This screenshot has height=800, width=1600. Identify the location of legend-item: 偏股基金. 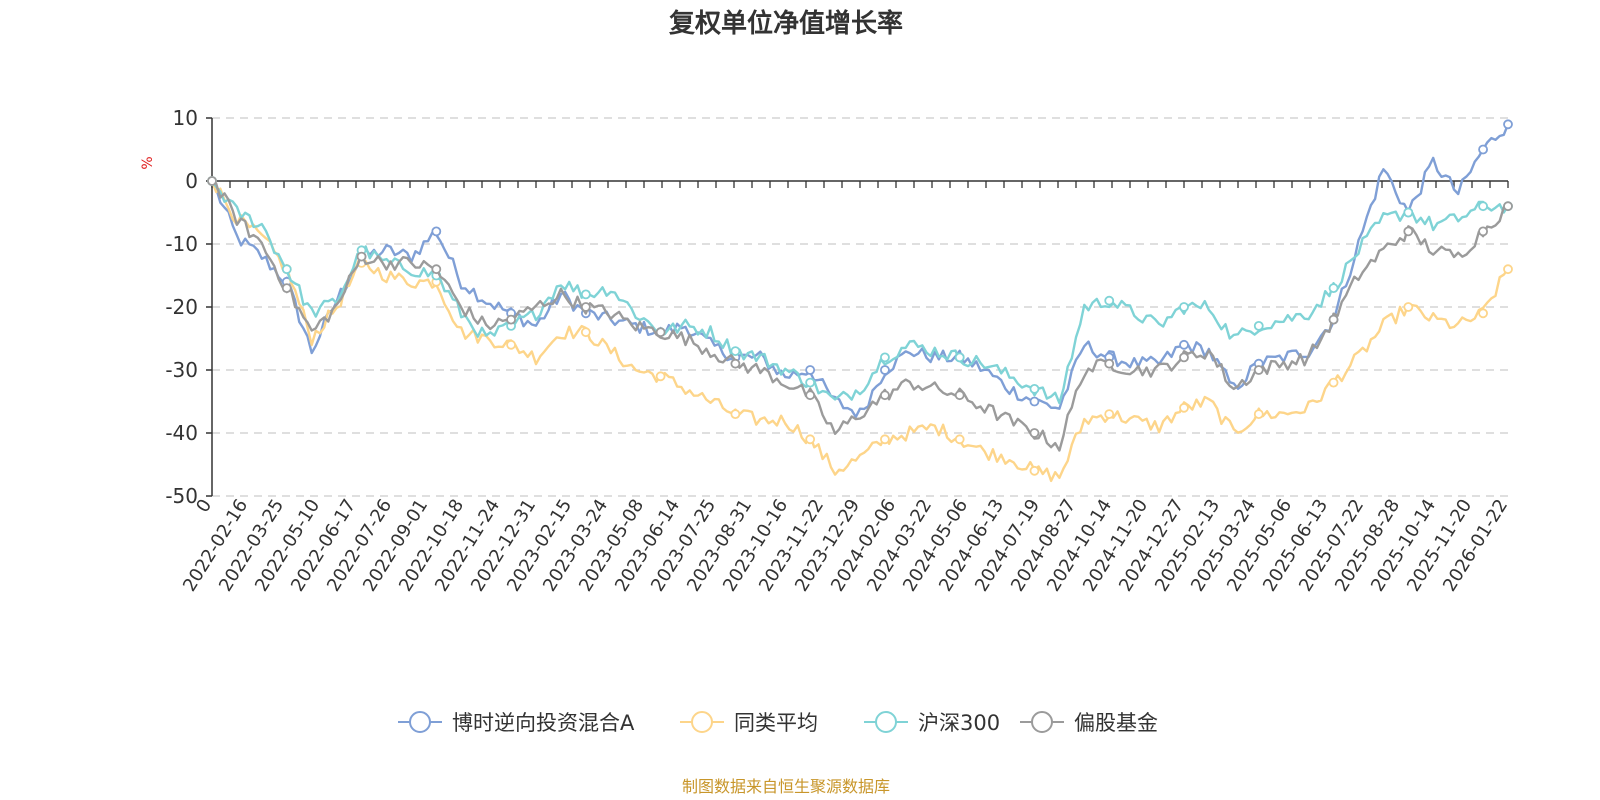
(1089, 723).